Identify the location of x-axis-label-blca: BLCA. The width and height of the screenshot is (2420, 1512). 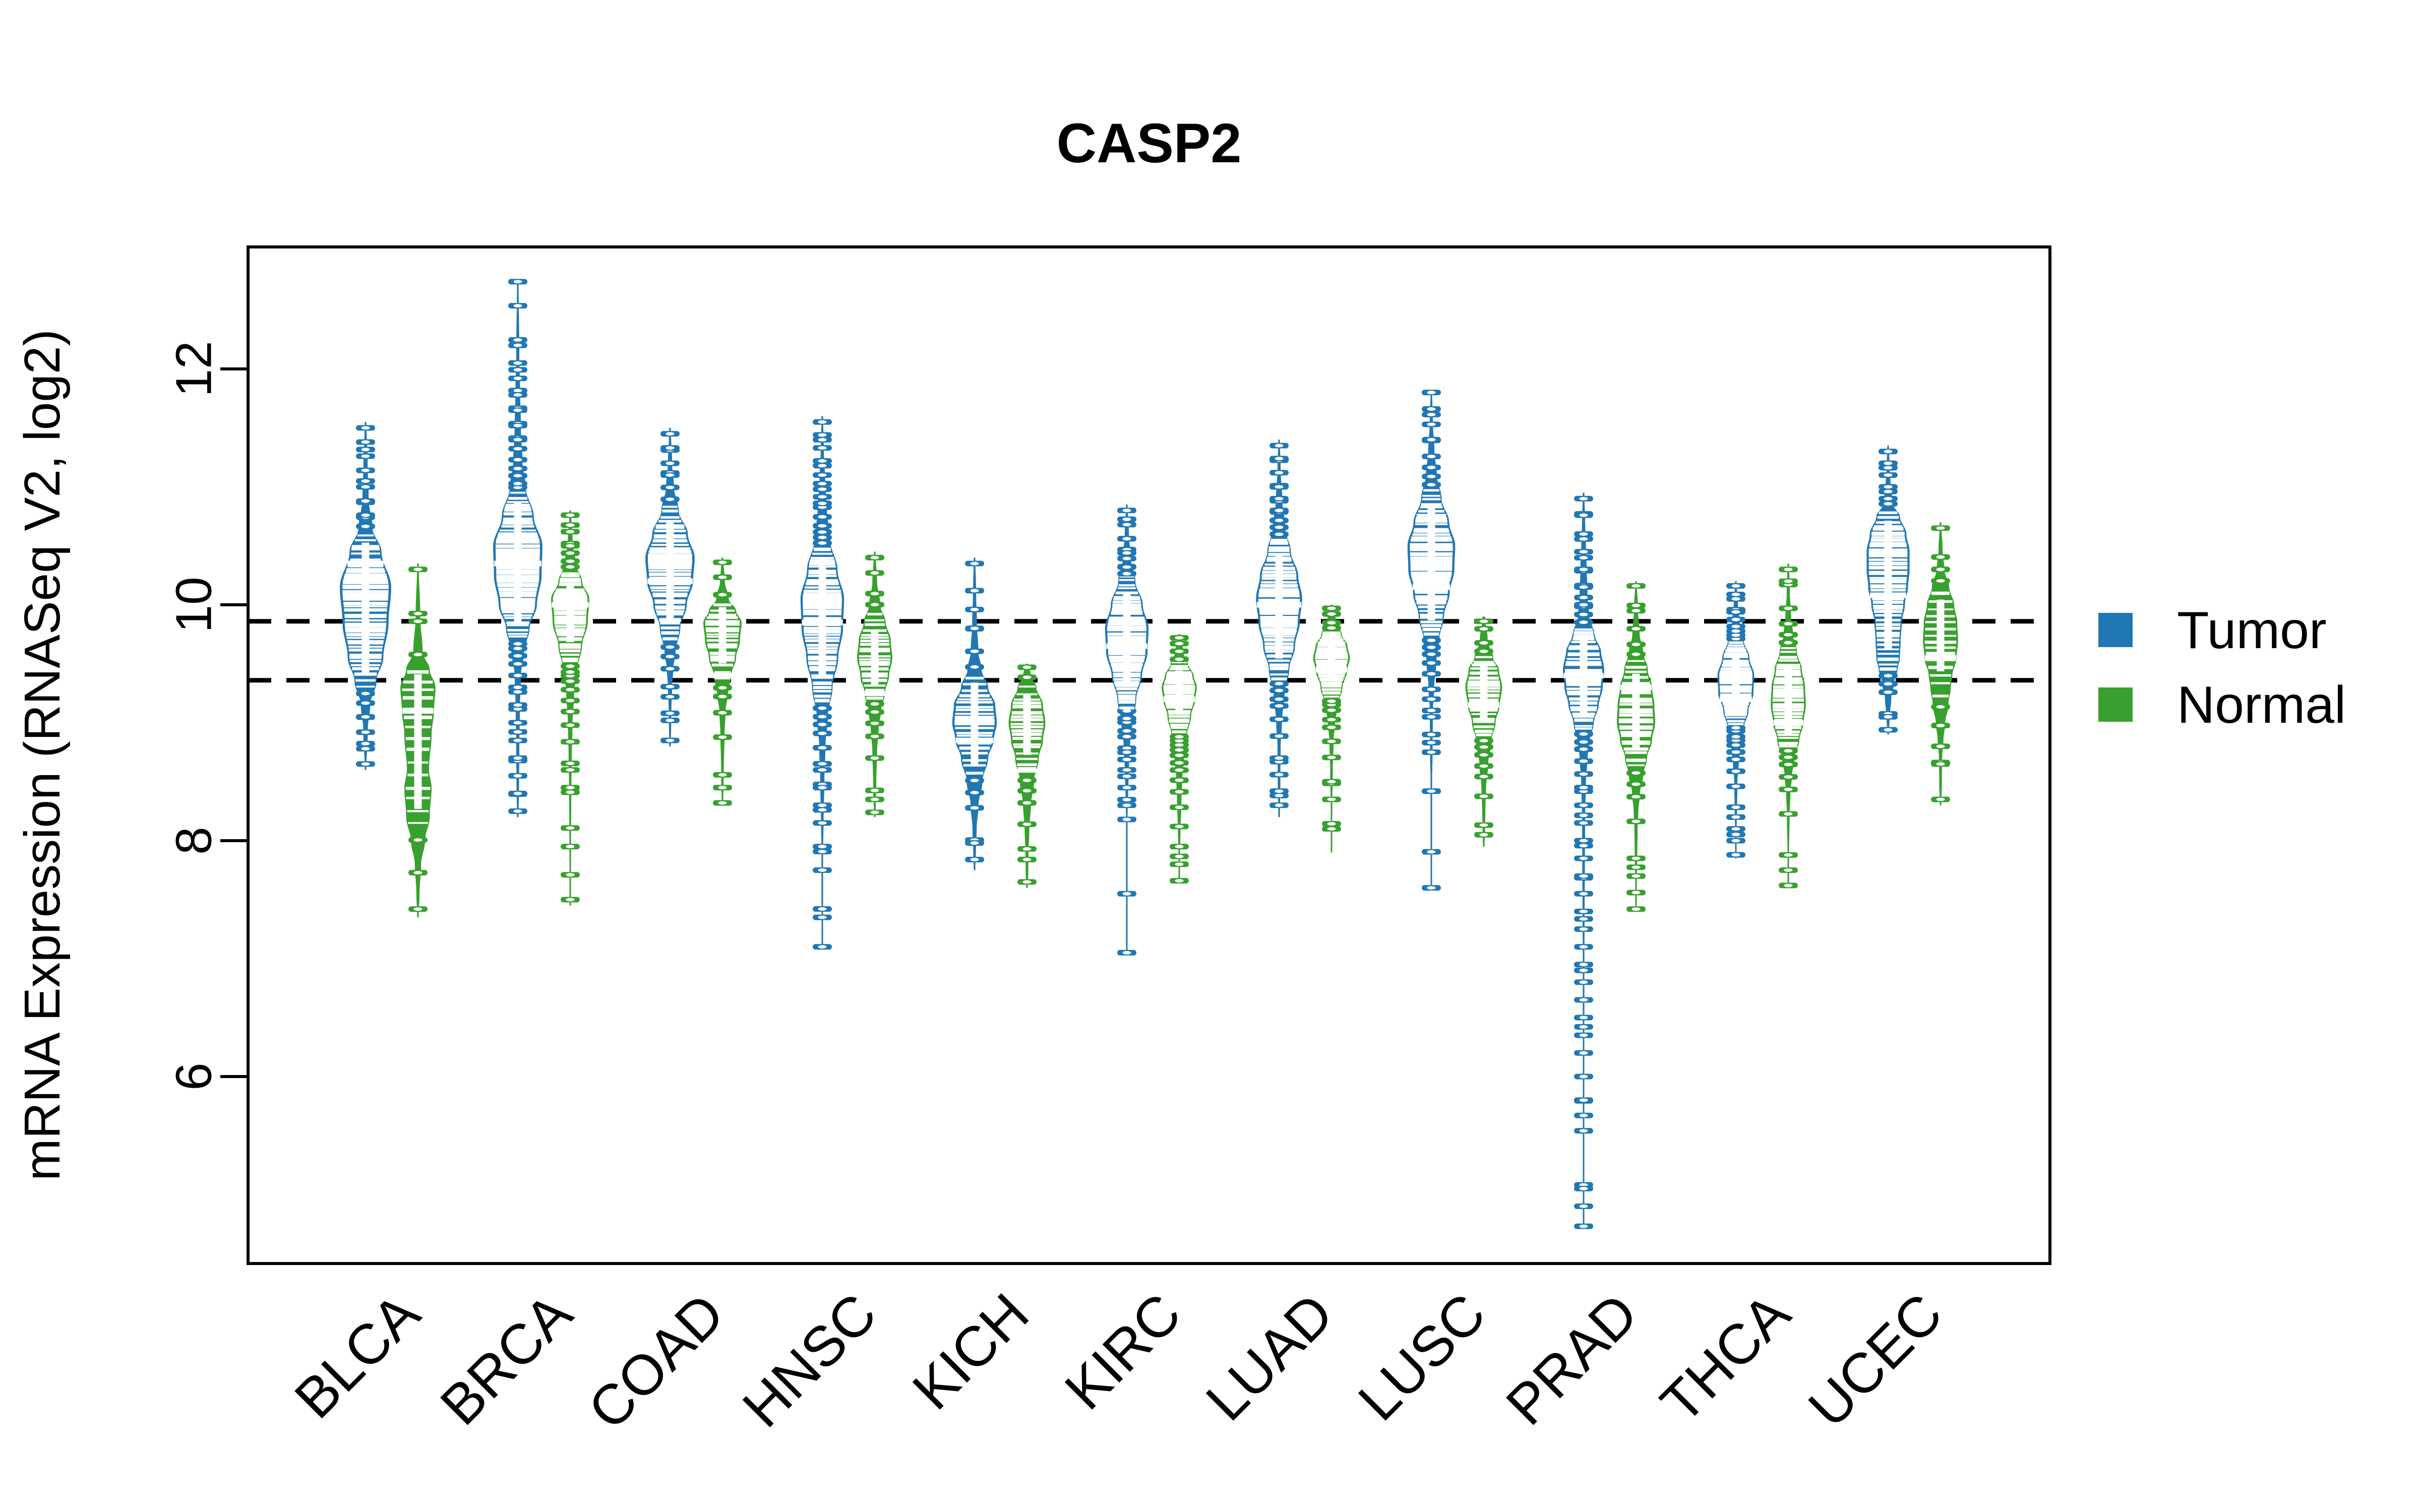
(357, 1356).